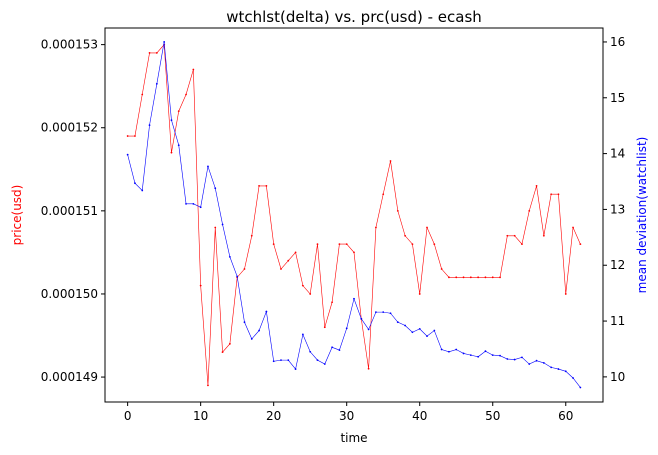 The image size is (658, 455). What do you see at coordinates (617, 321) in the screenshot?
I see `right-y-tick-label: 11` at bounding box center [617, 321].